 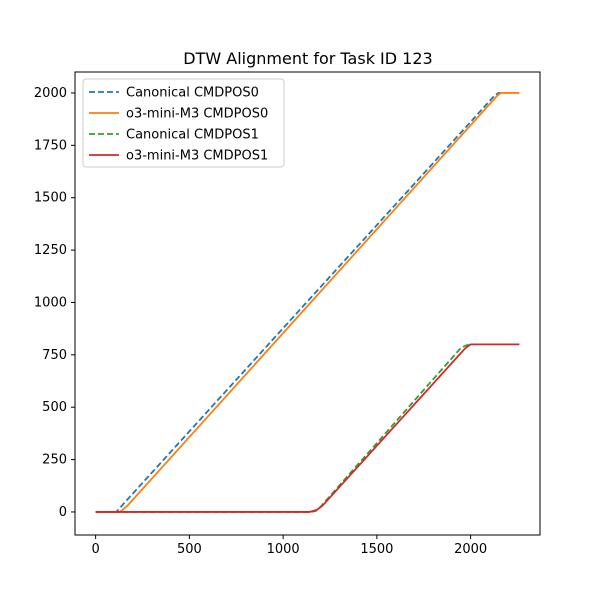 I want to click on y-tick-label: 1250, so click(x=50, y=250).